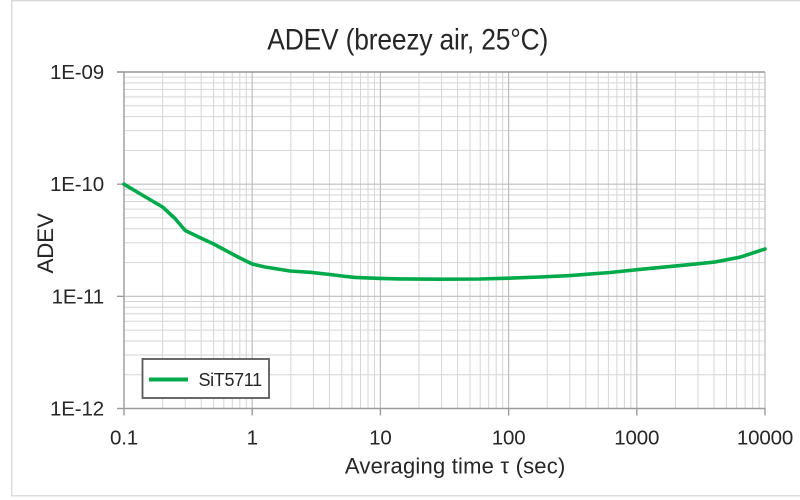 The height and width of the screenshot is (500, 800). What do you see at coordinates (45, 243) in the screenshot?
I see `svg-text: ADEV` at bounding box center [45, 243].